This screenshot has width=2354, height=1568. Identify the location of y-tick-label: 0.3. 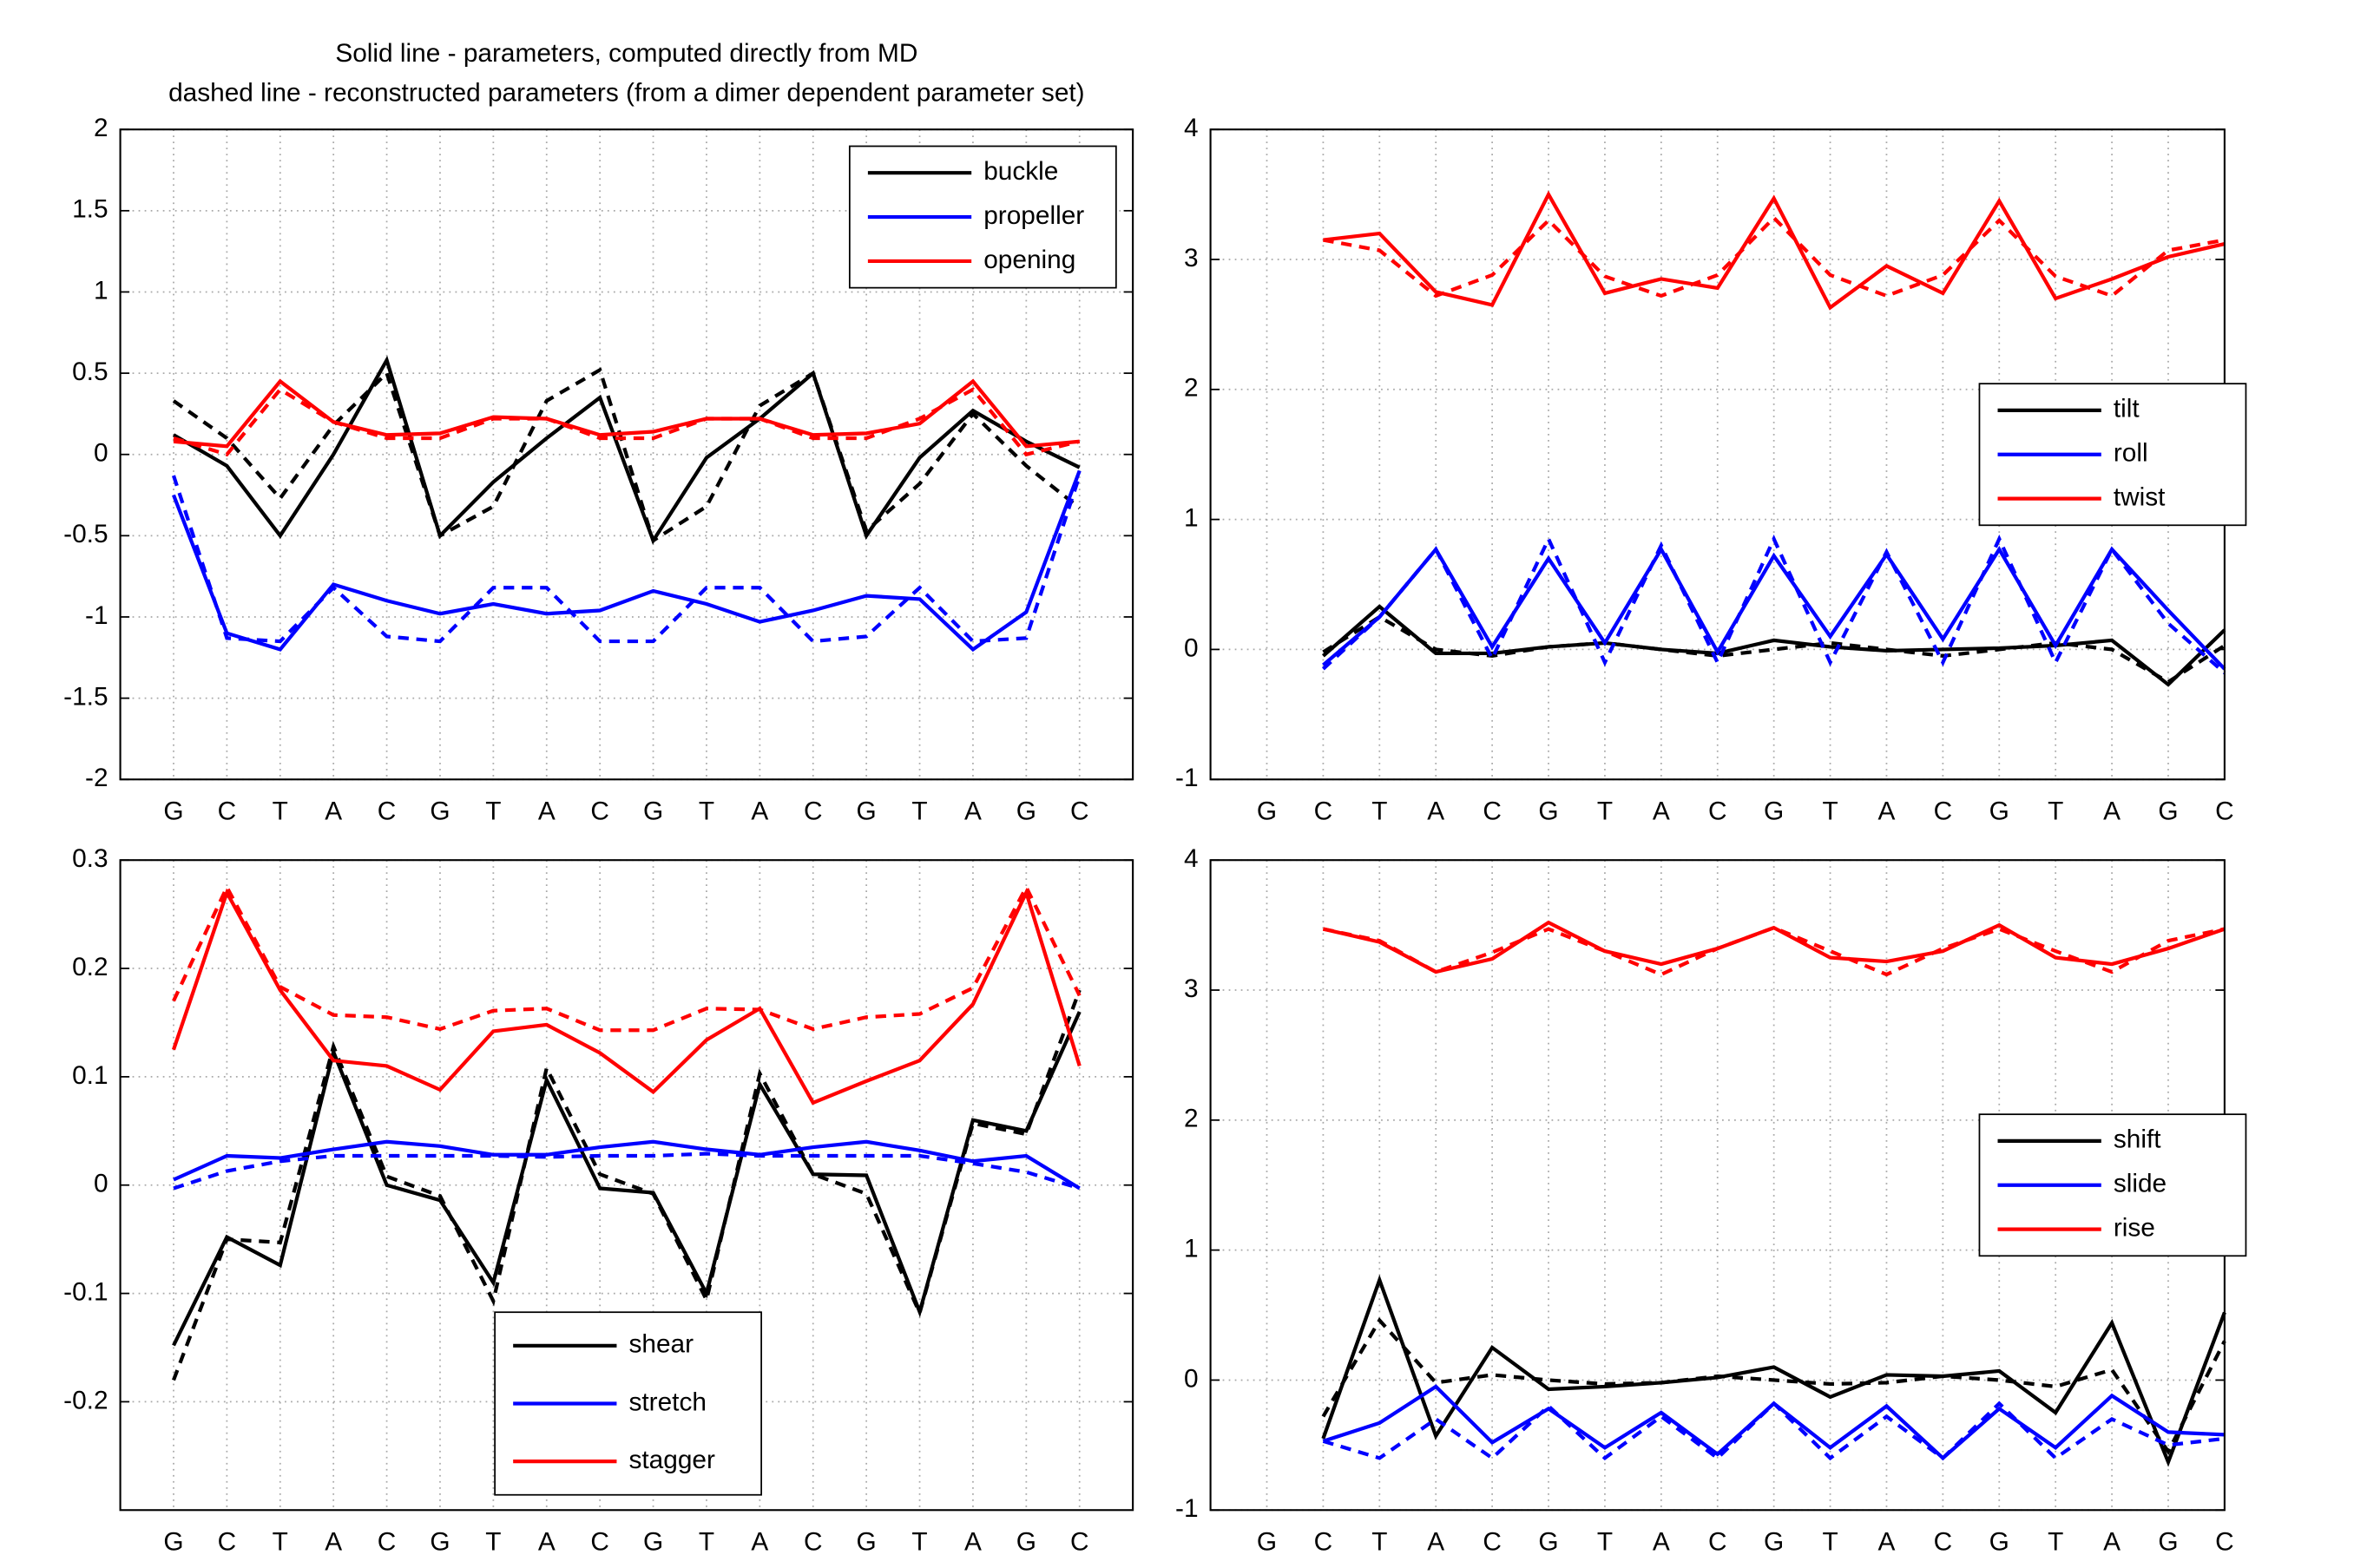
(90, 858).